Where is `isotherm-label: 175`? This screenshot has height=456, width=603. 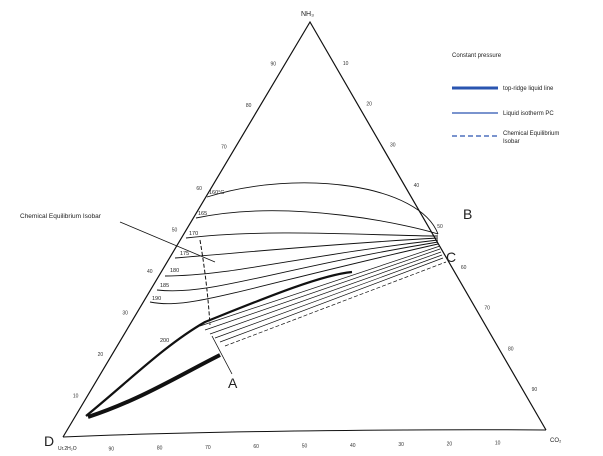 isotherm-label: 175 is located at coordinates (184, 254).